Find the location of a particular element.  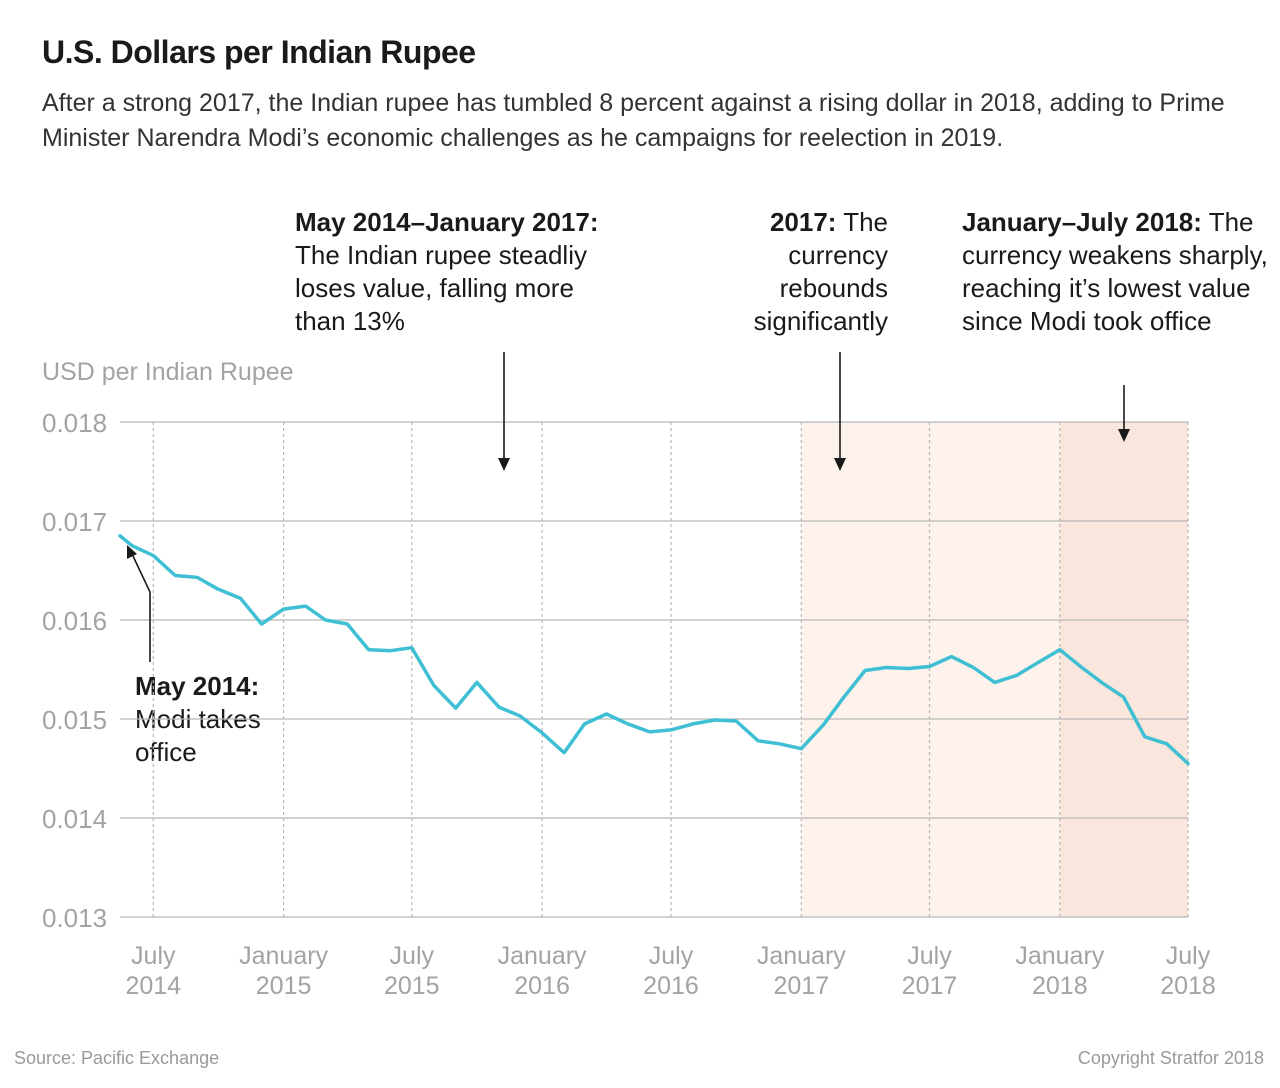

x-tick-label: January 2017 is located at coordinates (801, 971).